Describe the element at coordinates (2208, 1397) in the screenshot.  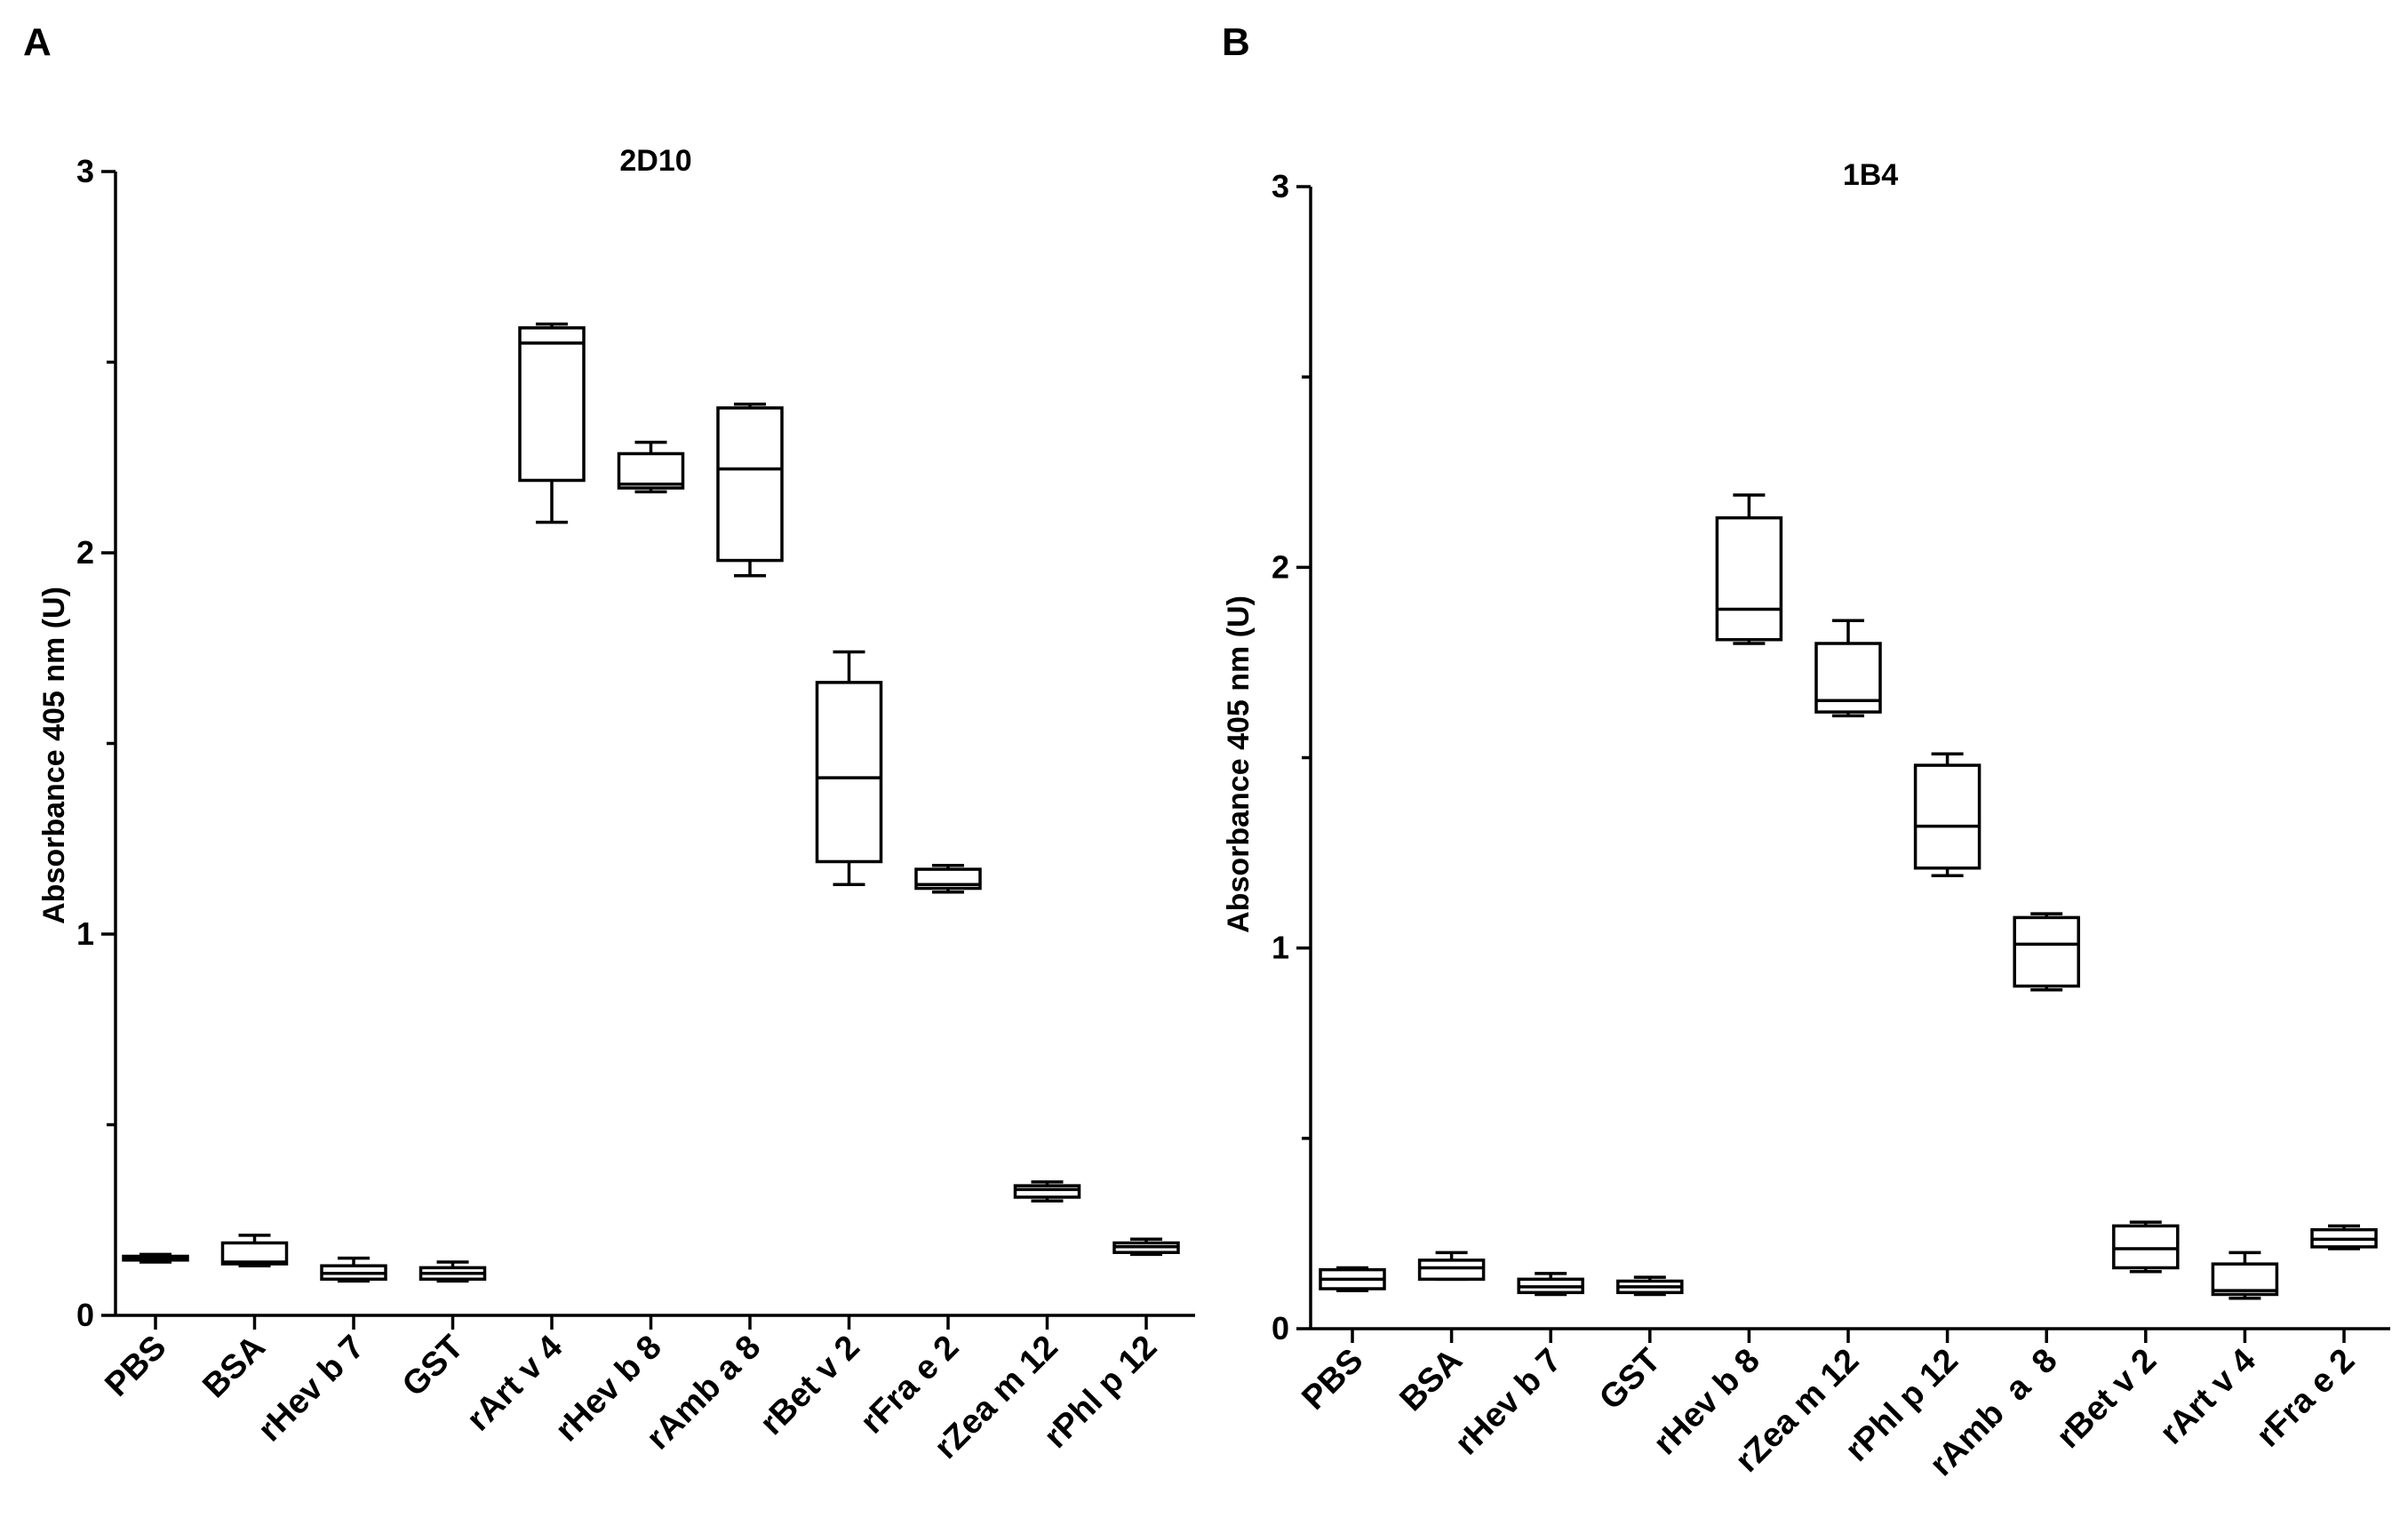
I see `category-label: rArt v 4` at that location.